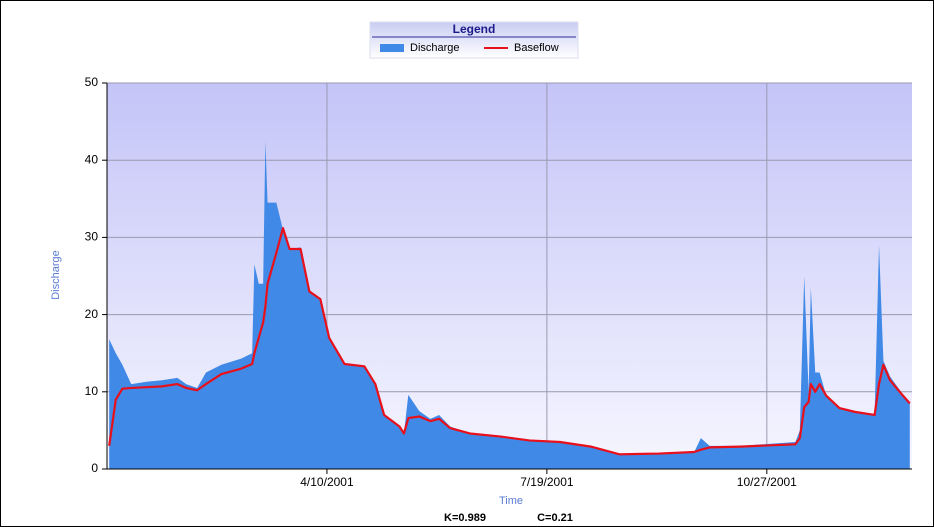 Image resolution: width=934 pixels, height=527 pixels. Describe the element at coordinates (92, 159) in the screenshot. I see `y-tick-label: 40` at that location.